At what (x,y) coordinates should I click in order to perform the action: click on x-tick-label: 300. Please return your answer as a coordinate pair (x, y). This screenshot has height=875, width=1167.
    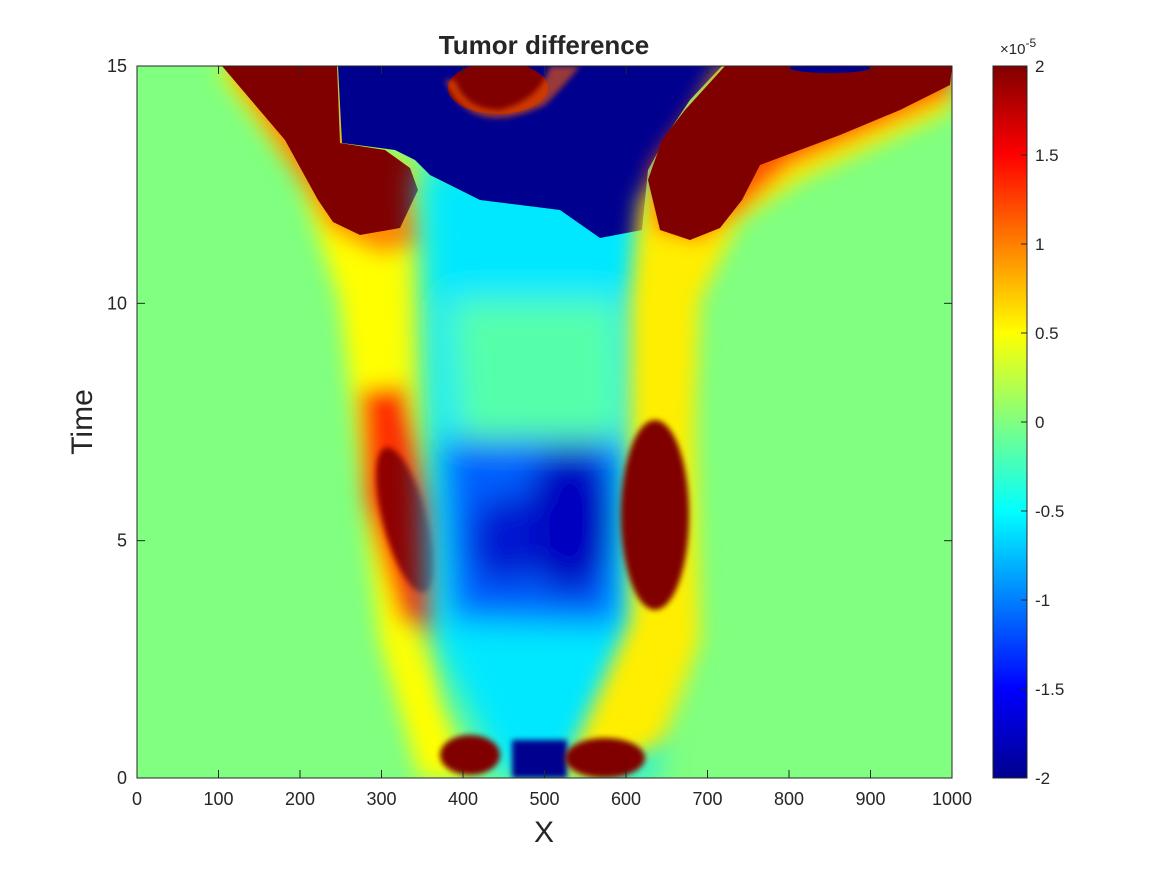
    Looking at the image, I should click on (381, 799).